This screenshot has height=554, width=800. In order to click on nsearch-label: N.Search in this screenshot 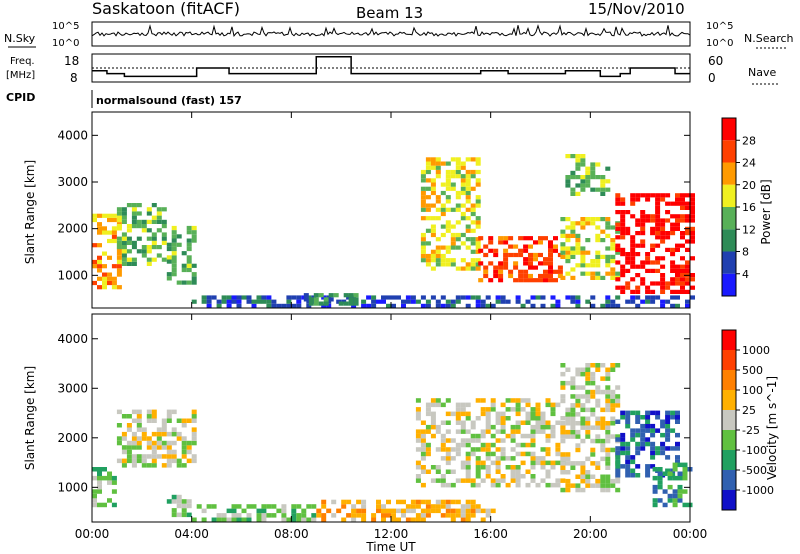, I will do `click(769, 38)`.